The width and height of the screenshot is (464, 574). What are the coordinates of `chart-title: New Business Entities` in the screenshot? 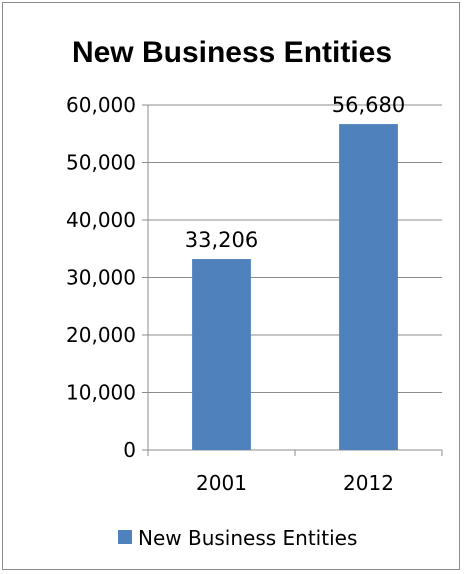 It's located at (232, 52).